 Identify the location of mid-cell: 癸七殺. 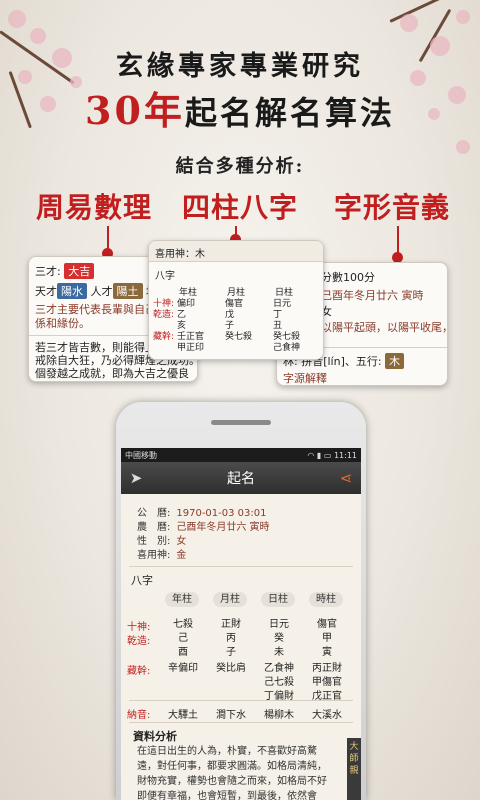
(239, 337).